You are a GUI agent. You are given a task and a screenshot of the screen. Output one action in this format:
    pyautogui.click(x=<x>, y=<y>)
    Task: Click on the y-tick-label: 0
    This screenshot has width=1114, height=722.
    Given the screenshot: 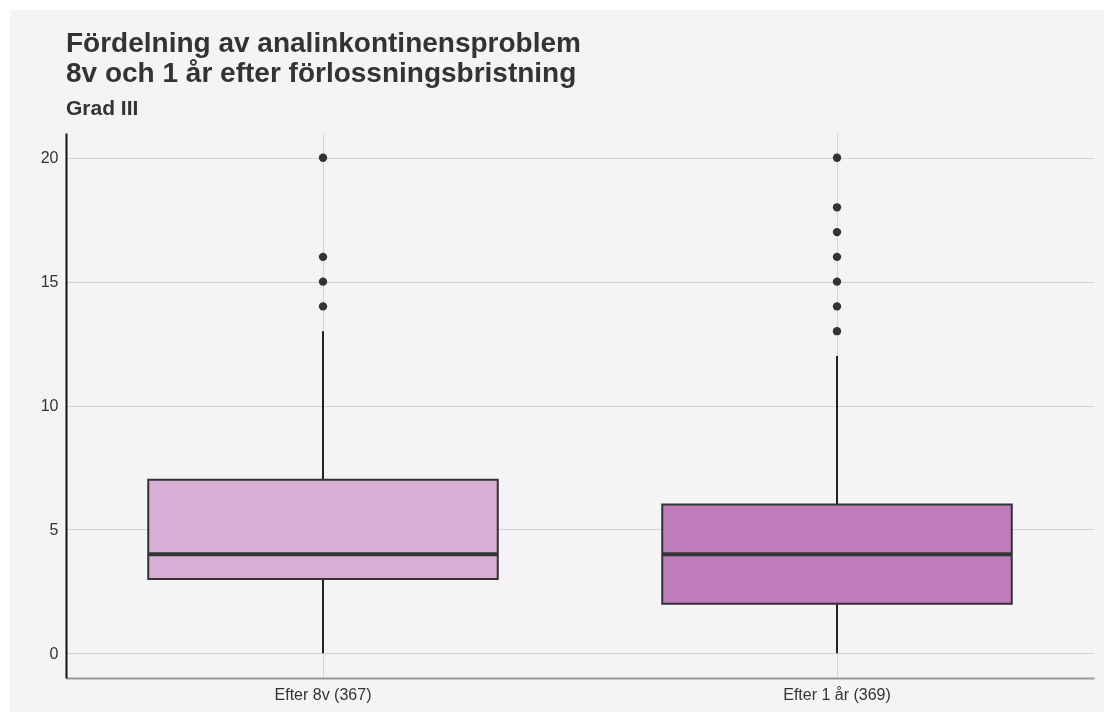 What is the action you would take?
    pyautogui.click(x=54, y=653)
    